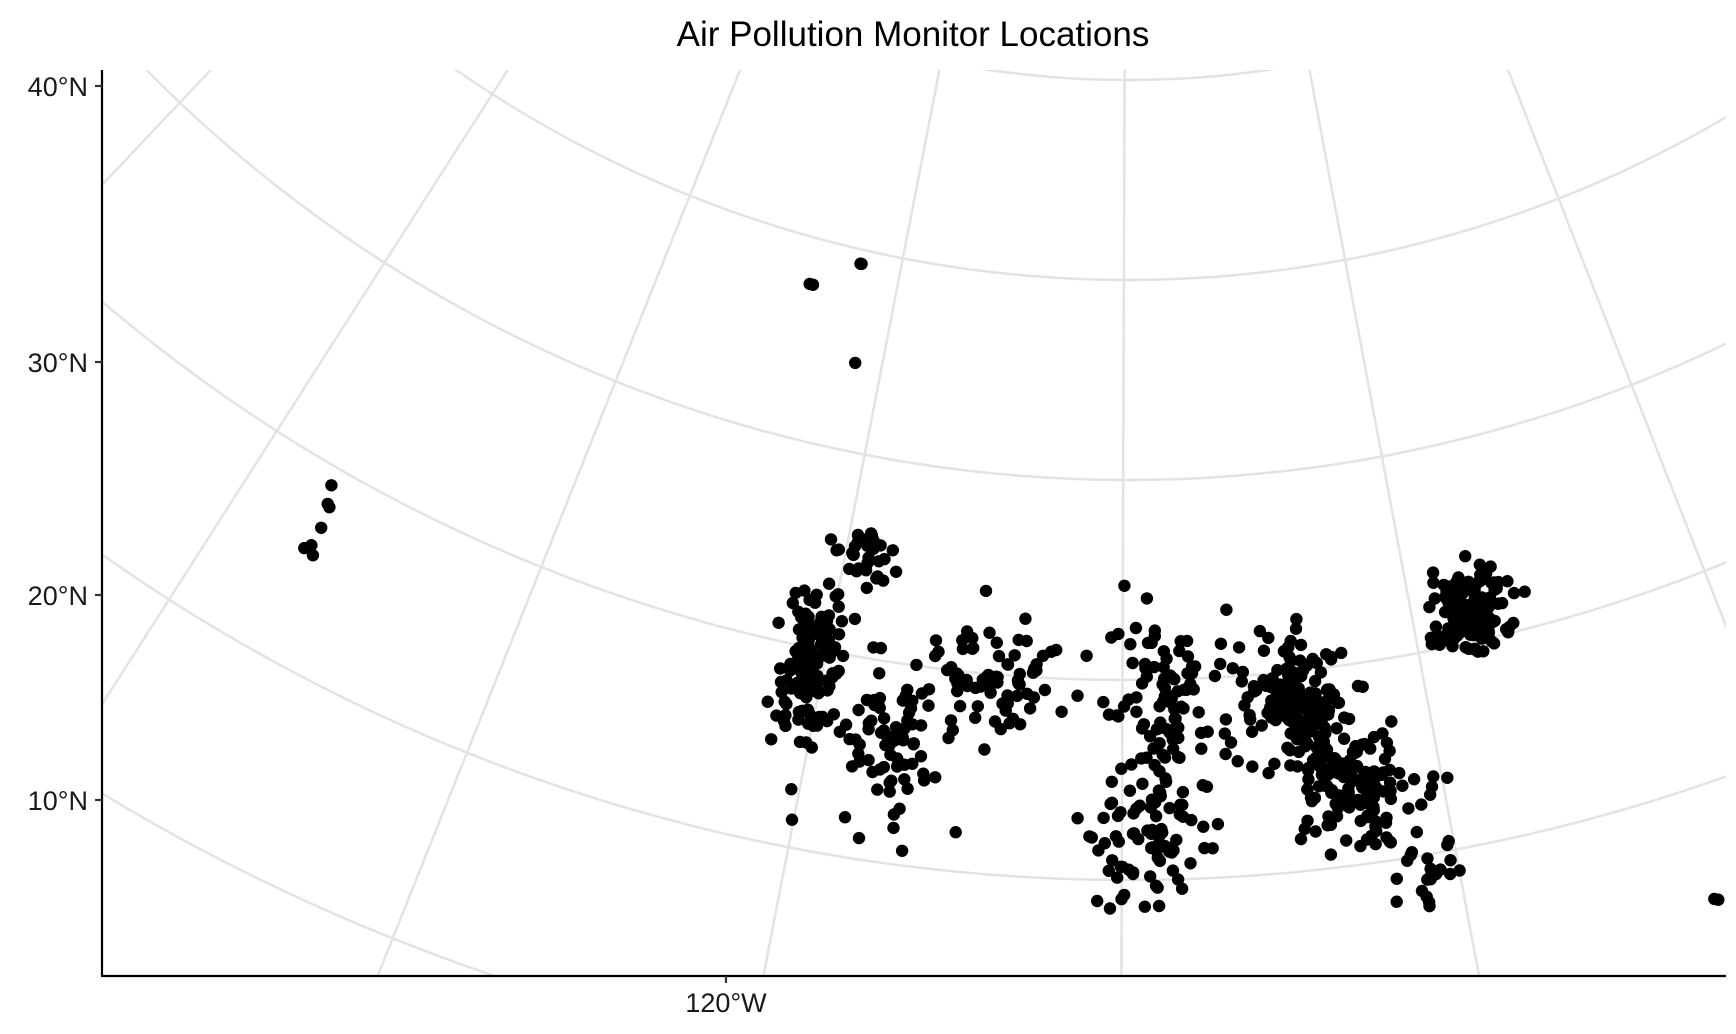 This screenshot has height=1034, width=1736. Describe the element at coordinates (1128, 76) in the screenshot. I see `parallel-gridline` at that location.